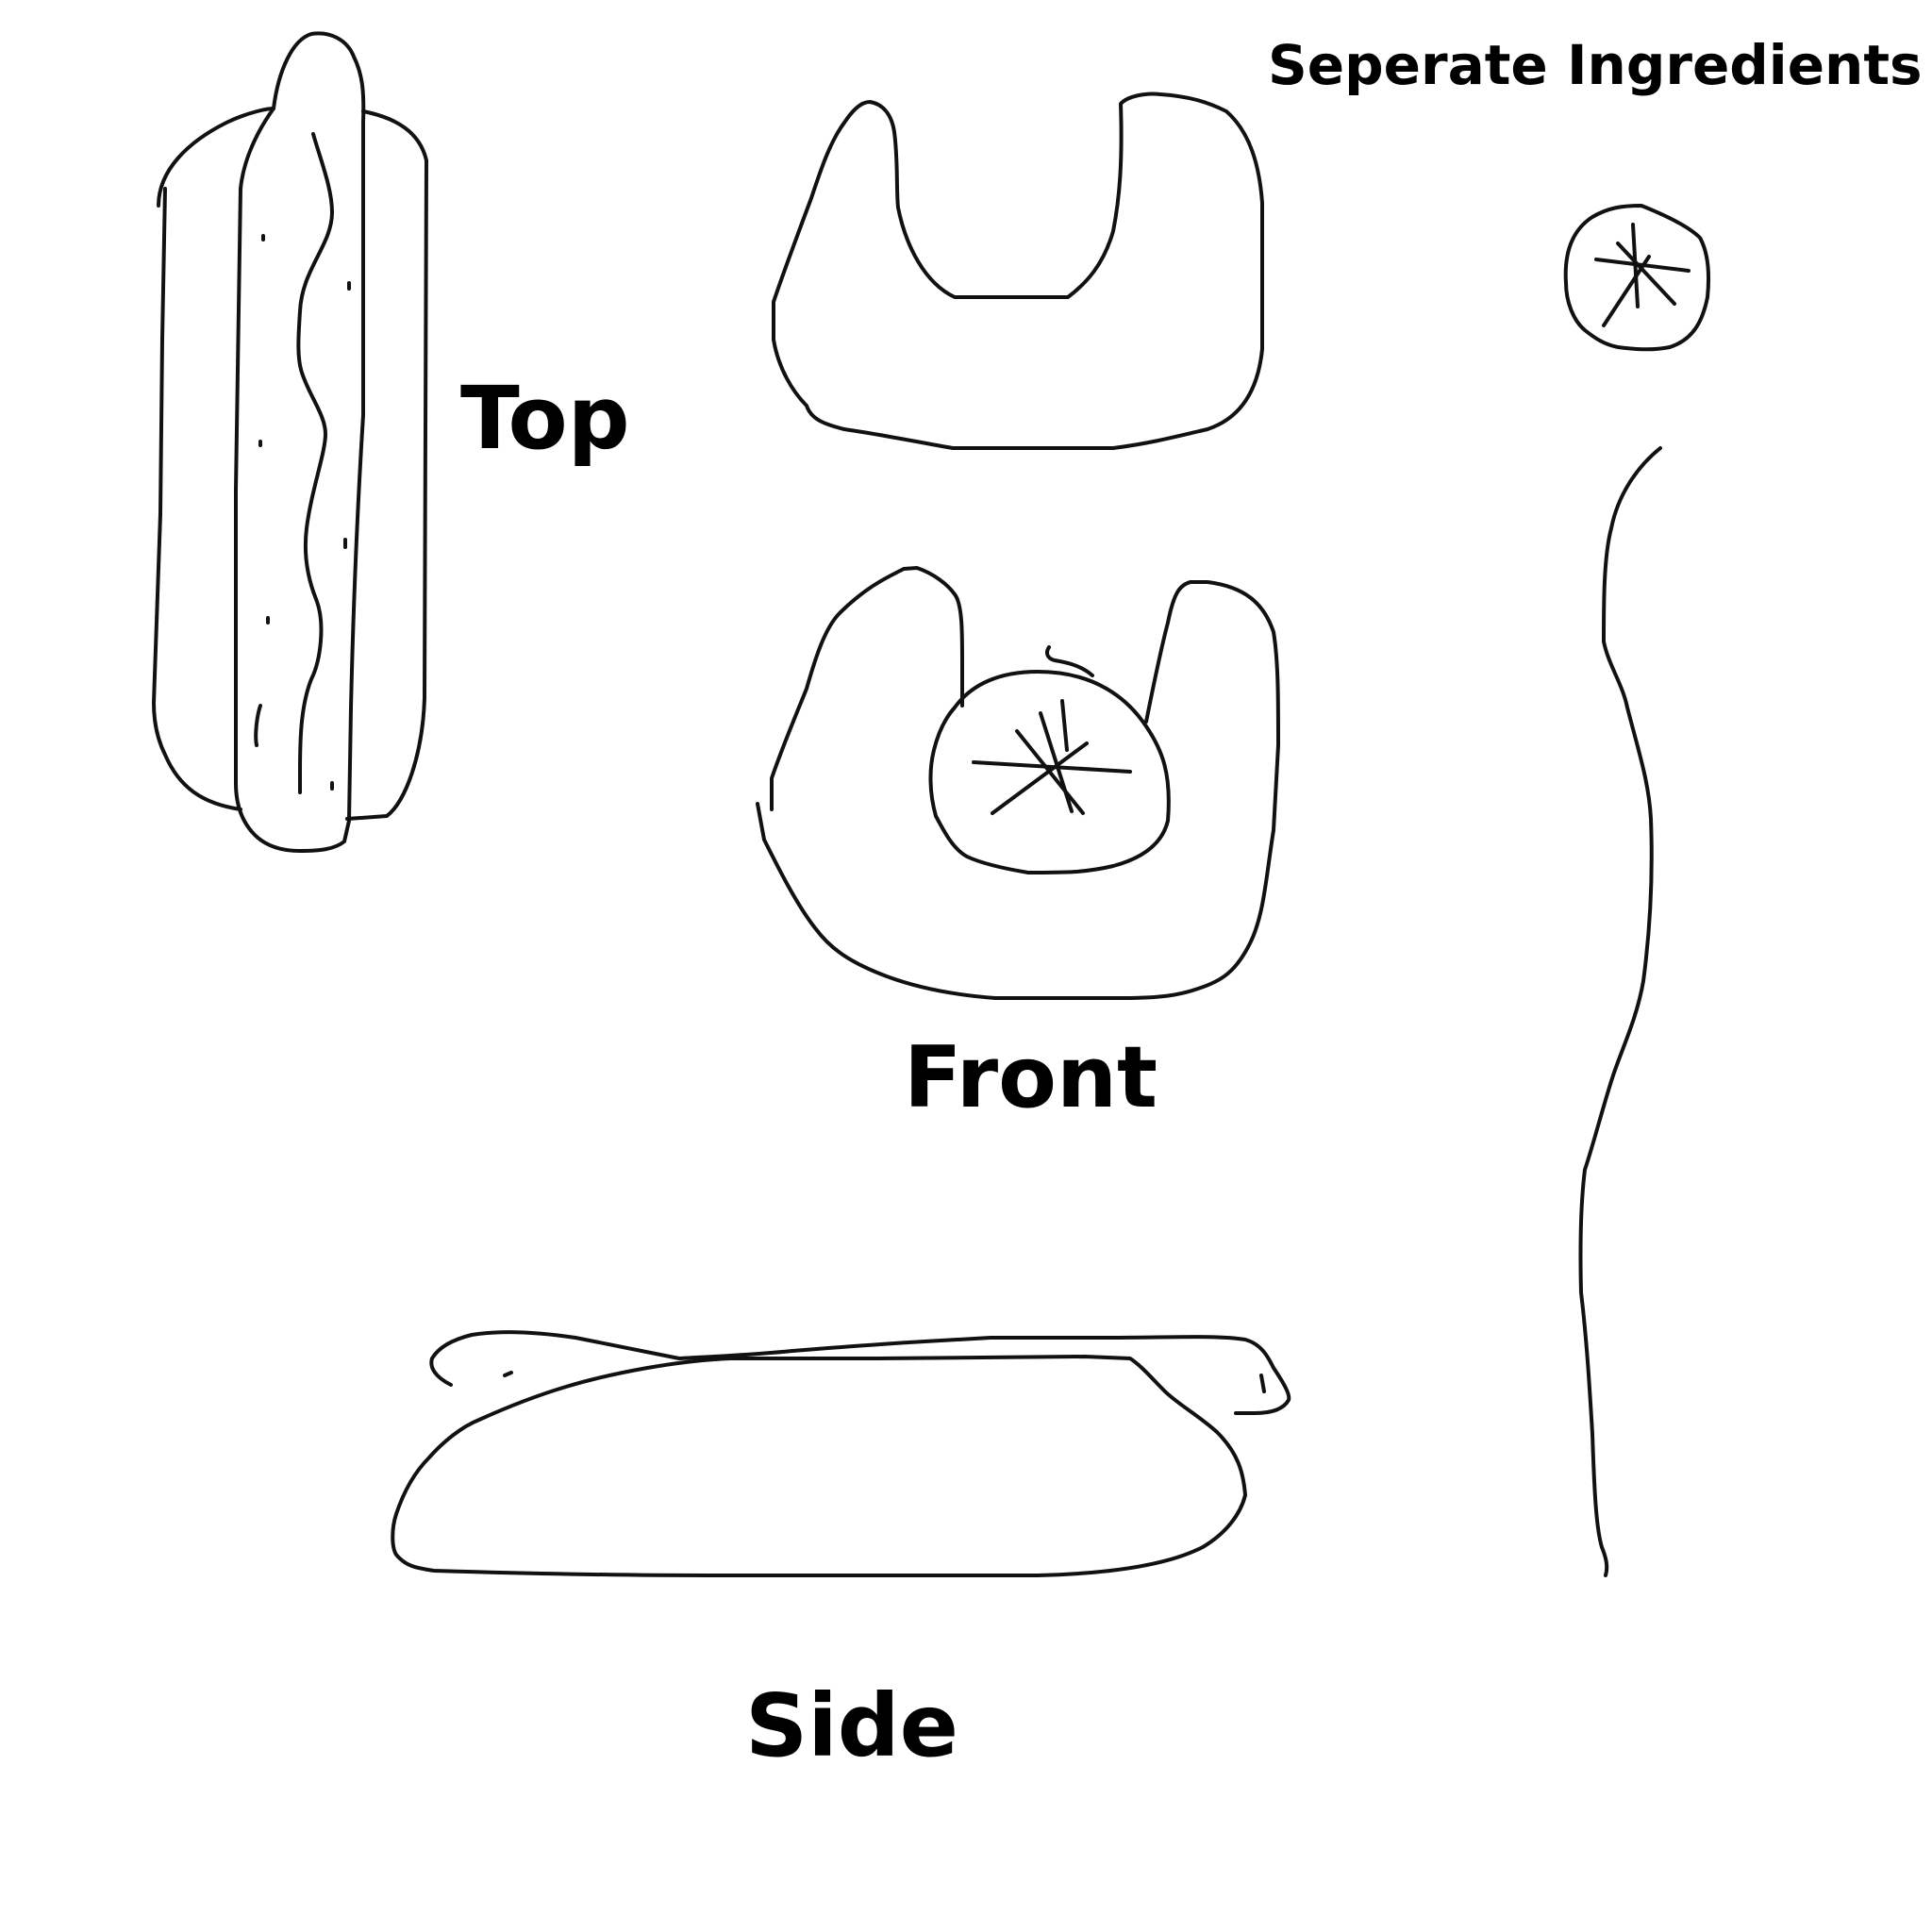  I want to click on ingredient-sausage-slice-outline, so click(1637, 278).